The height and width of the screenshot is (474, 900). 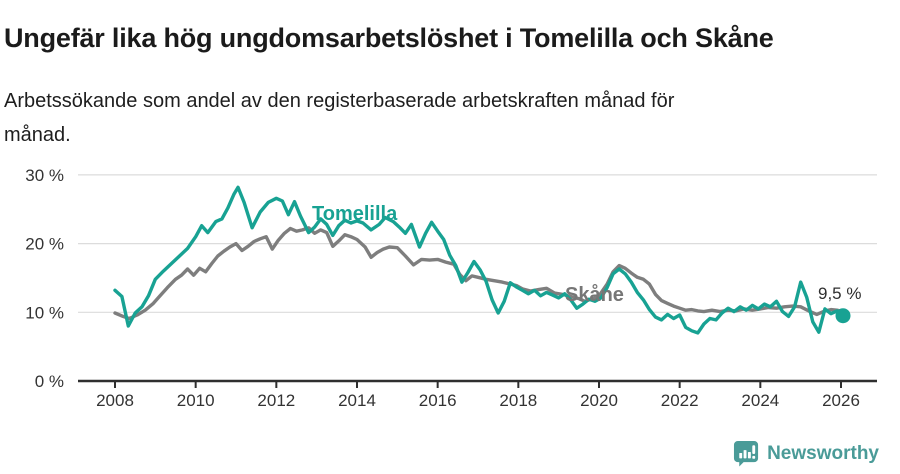 I want to click on x-axis-tick-label: 2020, so click(x=599, y=400).